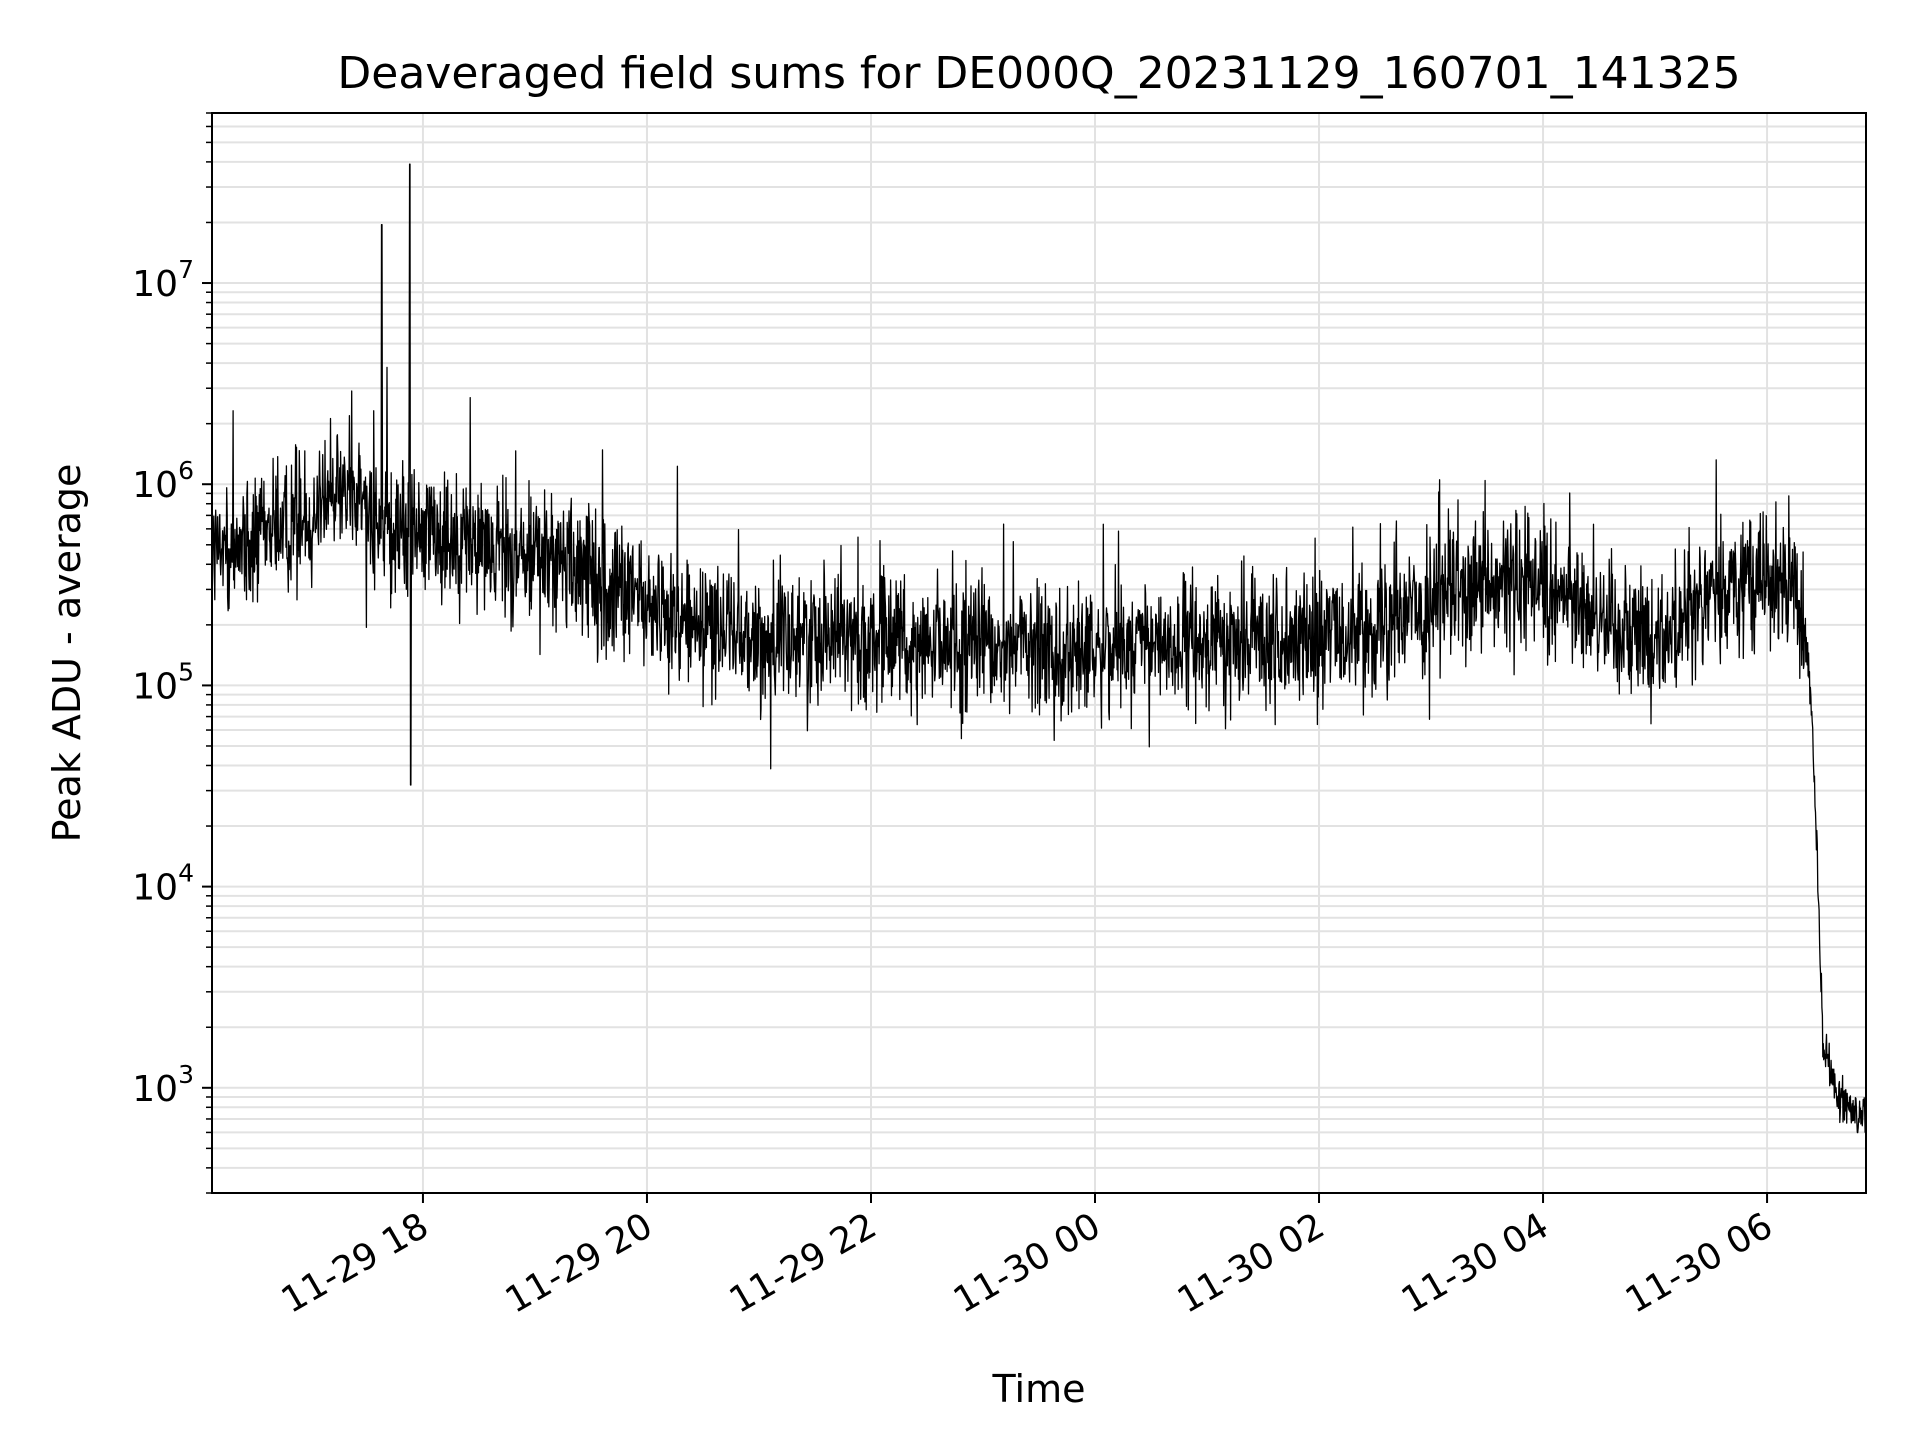  What do you see at coordinates (186, 1074) in the screenshot?
I see `y-tick-exponent: 3` at bounding box center [186, 1074].